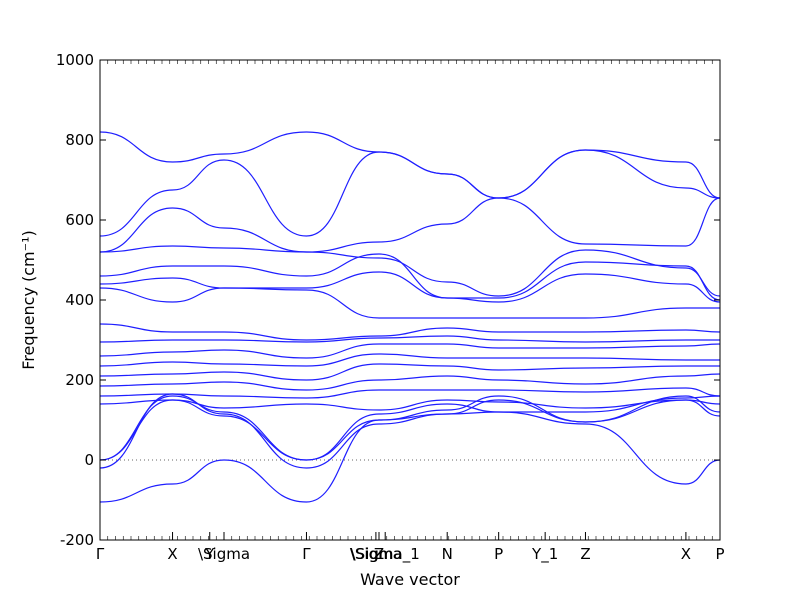 The width and height of the screenshot is (800, 600). Describe the element at coordinates (28, 299) in the screenshot. I see `y-axis-label: Frequency (cm⁻¹)` at that location.